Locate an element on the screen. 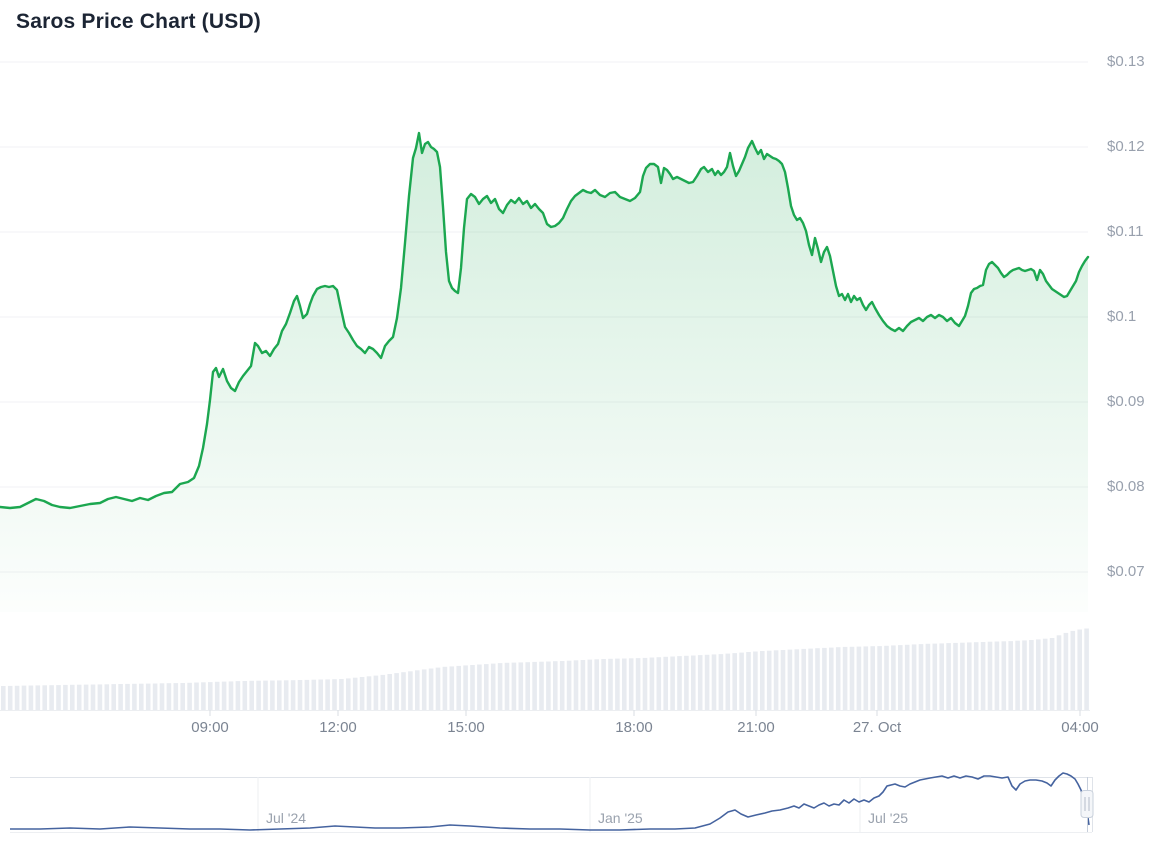 Image resolution: width=1170 pixels, height=854 pixels. x-axis-label: 04:00 is located at coordinates (1080, 727).